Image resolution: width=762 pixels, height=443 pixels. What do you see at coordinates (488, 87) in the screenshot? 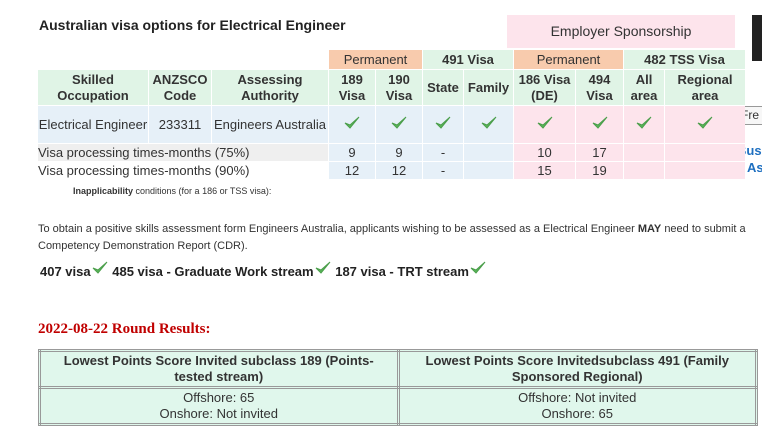
I see `column-header: Family` at bounding box center [488, 87].